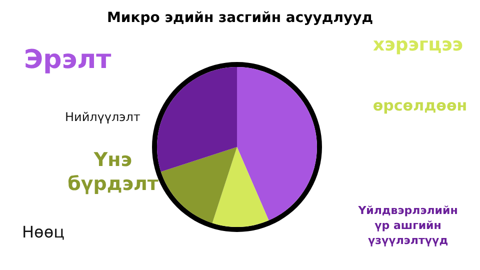 This screenshot has height=270, width=480. What do you see at coordinates (240, 18) in the screenshot?
I see `chart-title: Микро эдийн засгийн асуудлууд` at bounding box center [240, 18].